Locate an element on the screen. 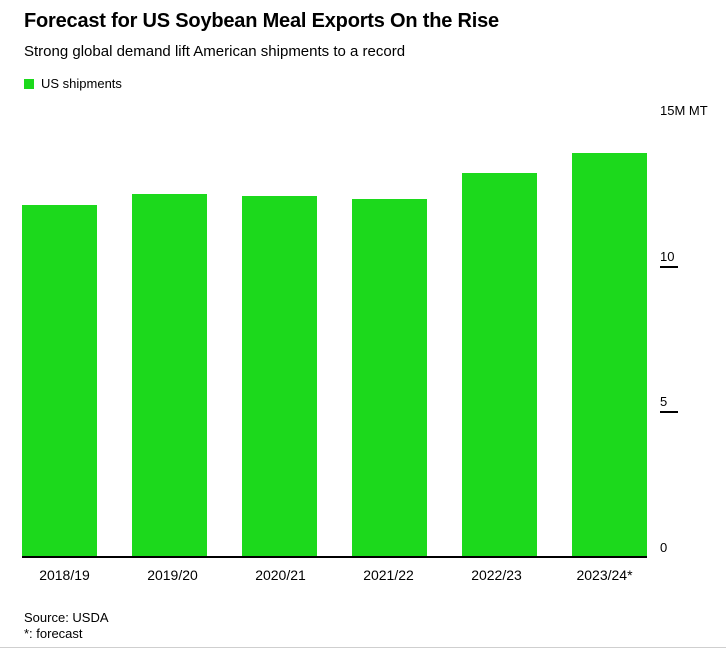 This screenshot has width=726, height=654. forecast-note: *: forecast is located at coordinates (53, 633).